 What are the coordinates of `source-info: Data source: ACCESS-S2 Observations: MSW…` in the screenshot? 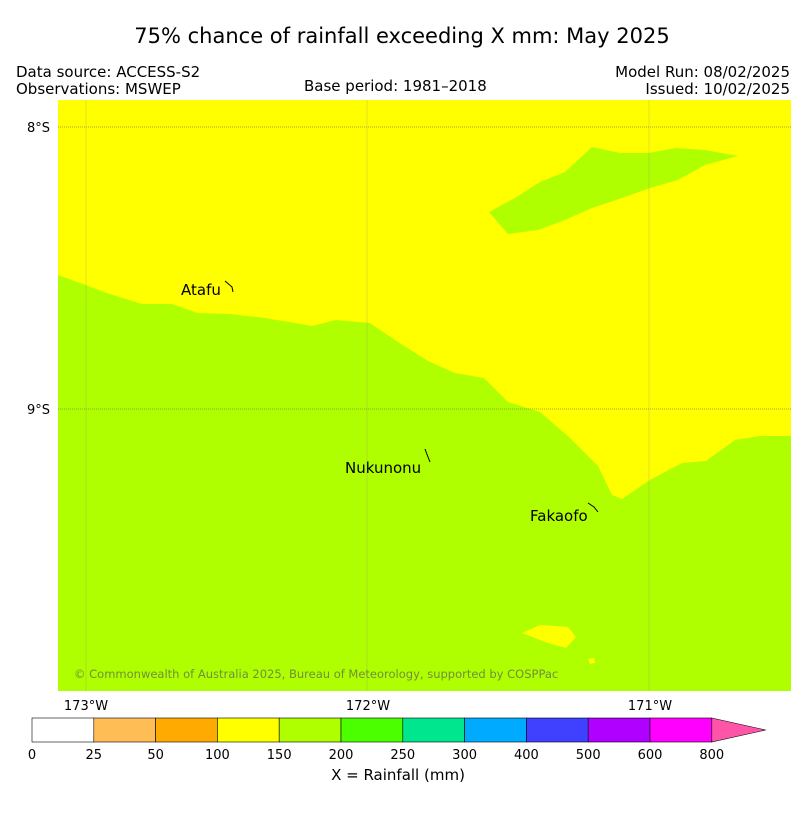 It's located at (108, 81).